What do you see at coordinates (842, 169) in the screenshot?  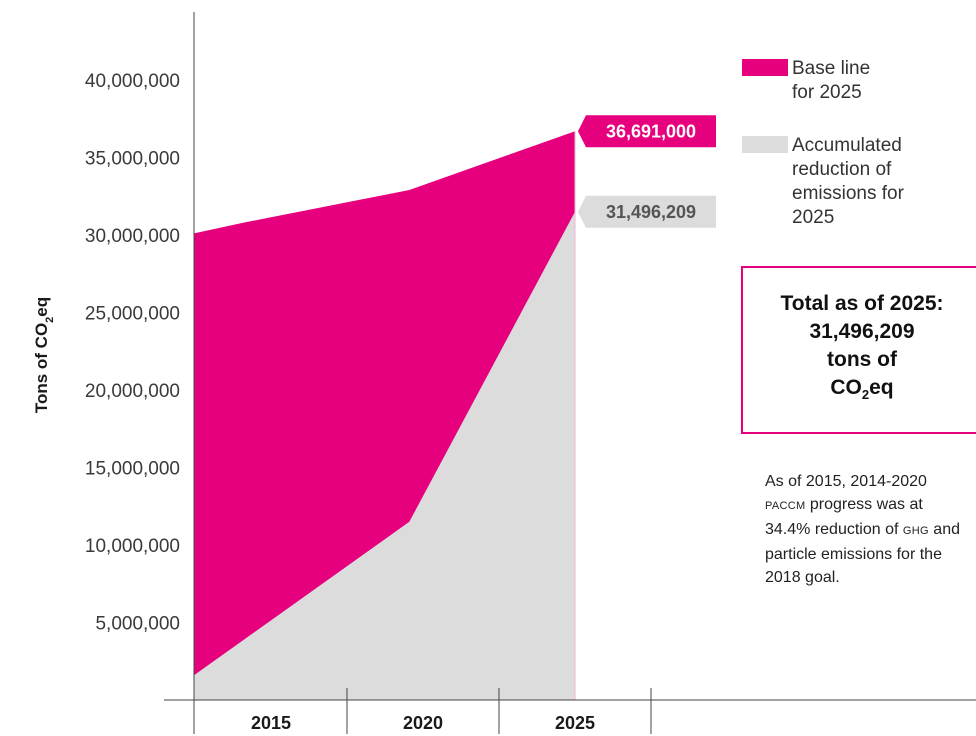 I see `legend-label-line: reduction of` at bounding box center [842, 169].